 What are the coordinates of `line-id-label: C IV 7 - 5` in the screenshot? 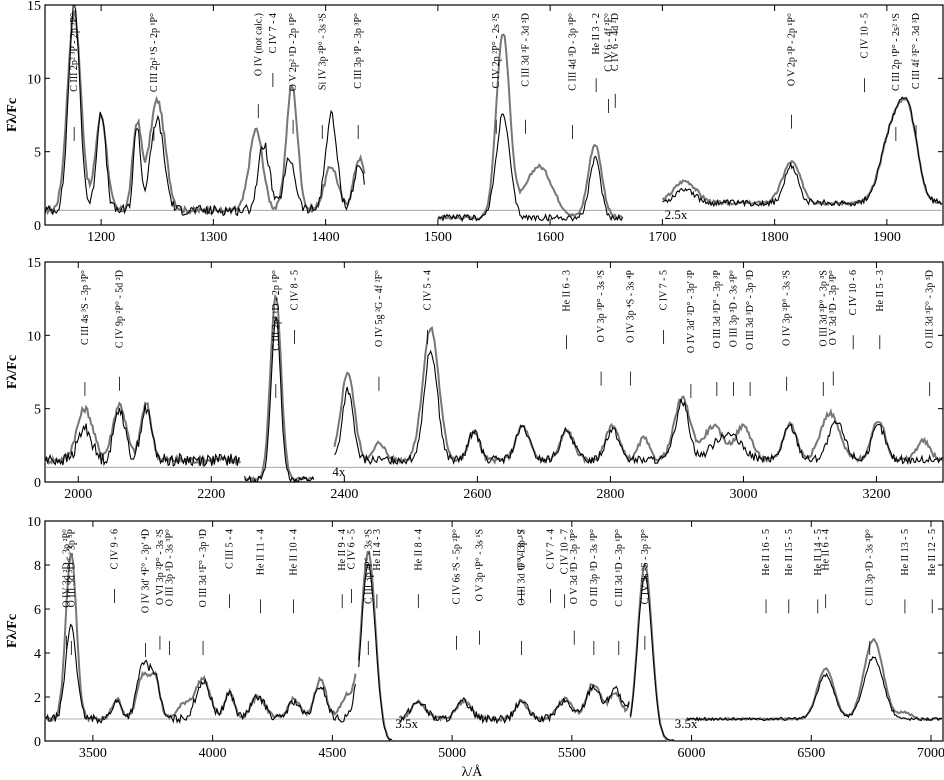 It's located at (664, 290).